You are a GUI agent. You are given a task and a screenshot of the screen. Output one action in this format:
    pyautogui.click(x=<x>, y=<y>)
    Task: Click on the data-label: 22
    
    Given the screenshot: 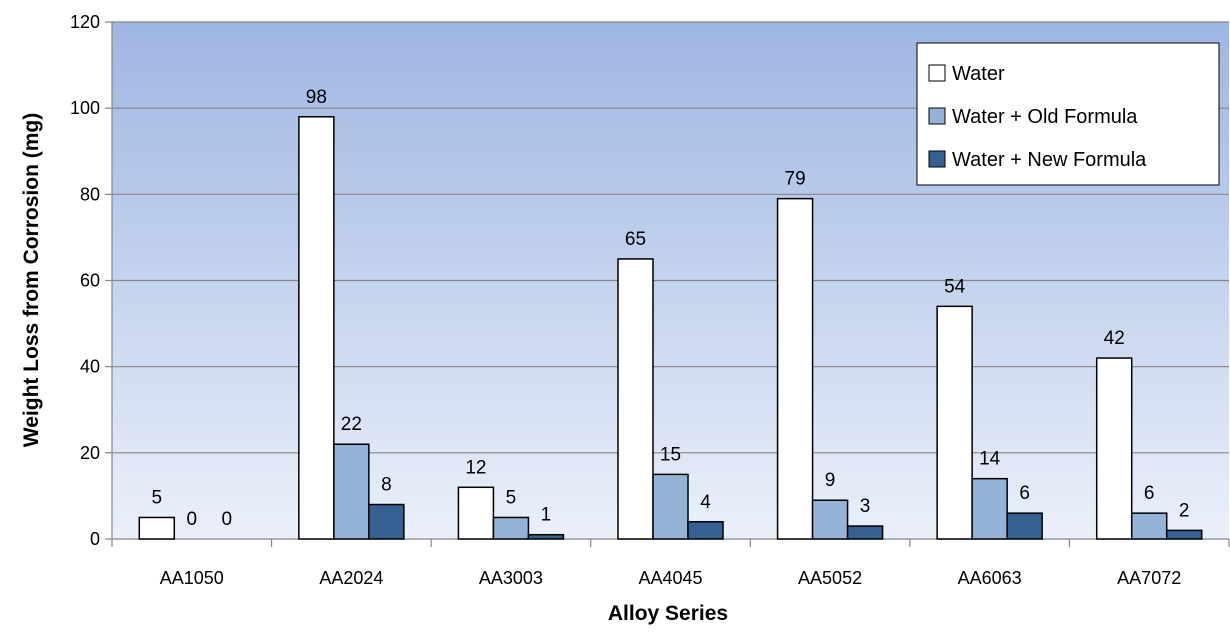 What is the action you would take?
    pyautogui.click(x=351, y=424)
    